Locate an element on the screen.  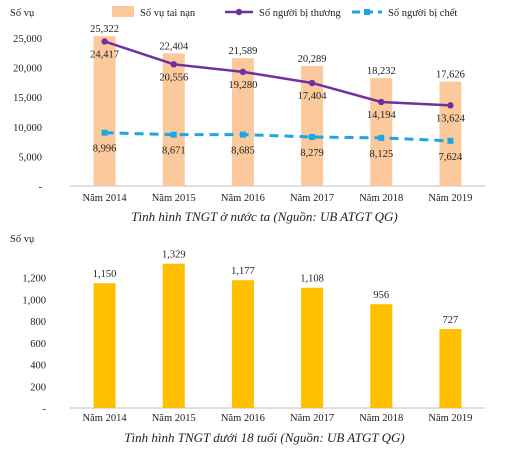
chart1-data-label-injured: 14,194 is located at coordinates (382, 115).